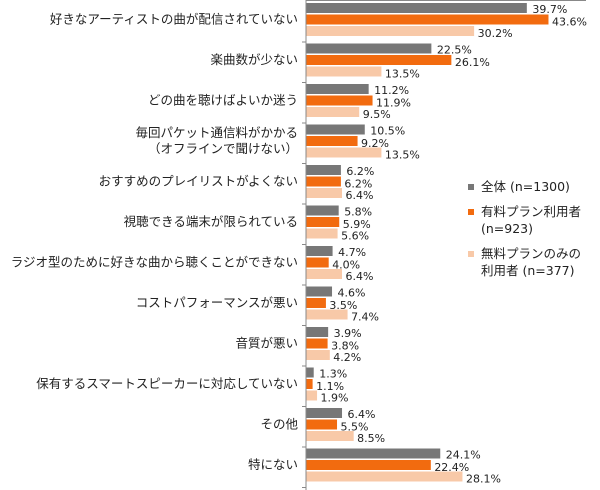 This screenshot has height=490, width=600. Describe the element at coordinates (391, 90) in the screenshot. I see `data-label: 11.2%` at that location.